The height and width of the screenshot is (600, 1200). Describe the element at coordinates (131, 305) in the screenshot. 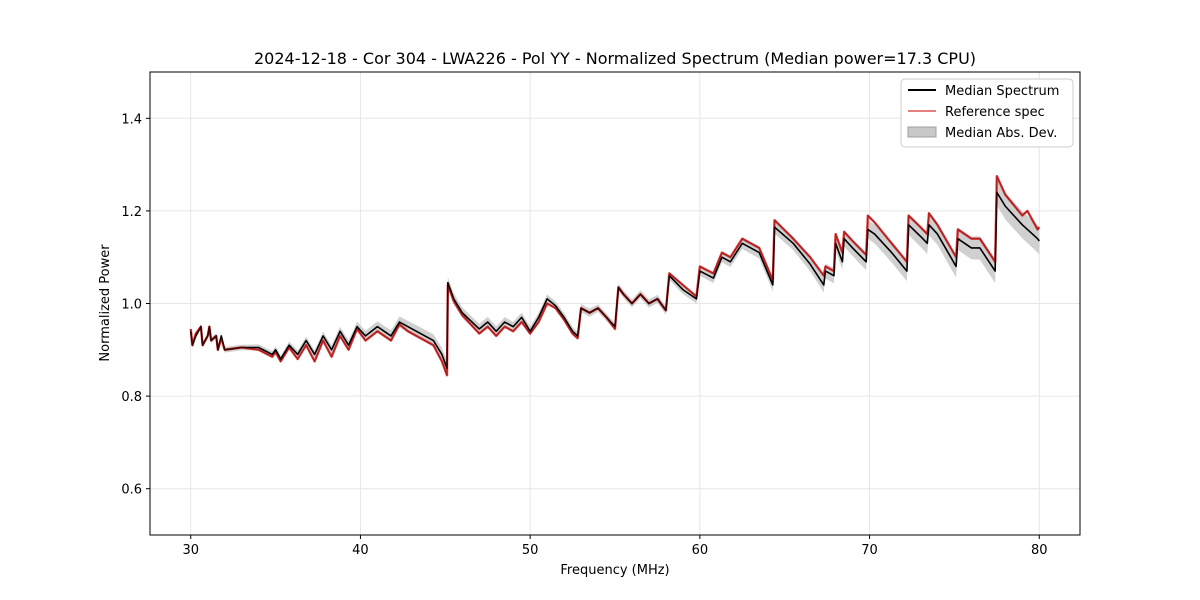

I see `y-tick-label: 1.0` at that location.